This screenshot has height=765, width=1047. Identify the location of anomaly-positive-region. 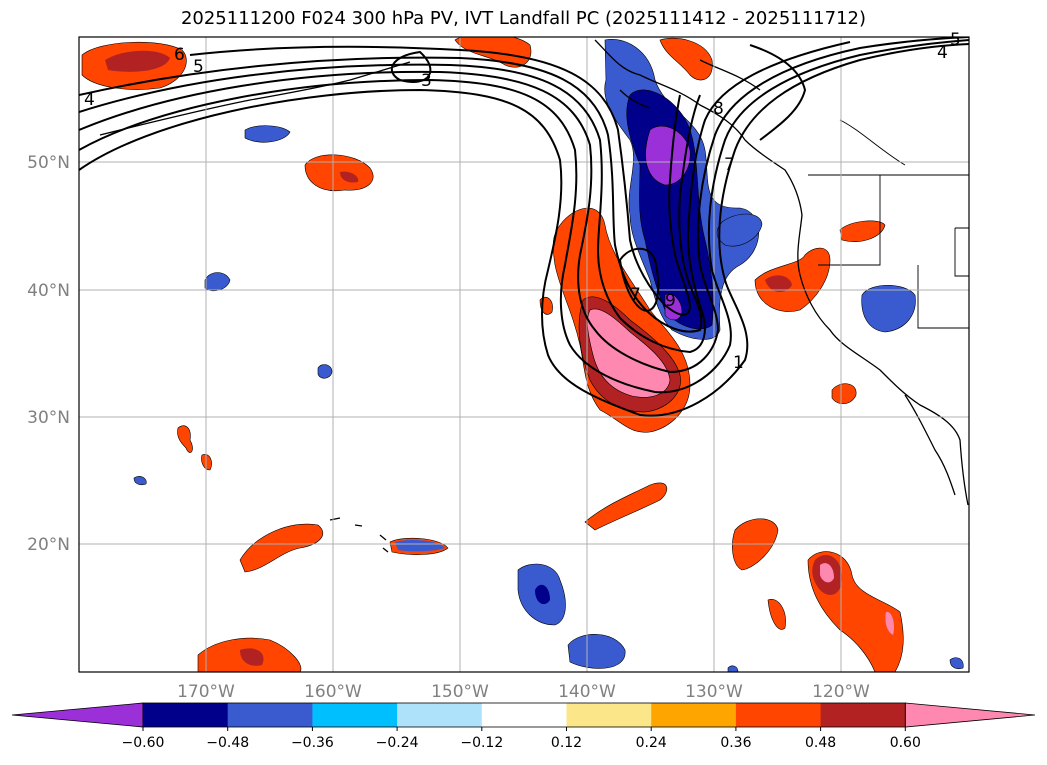
(792, 279).